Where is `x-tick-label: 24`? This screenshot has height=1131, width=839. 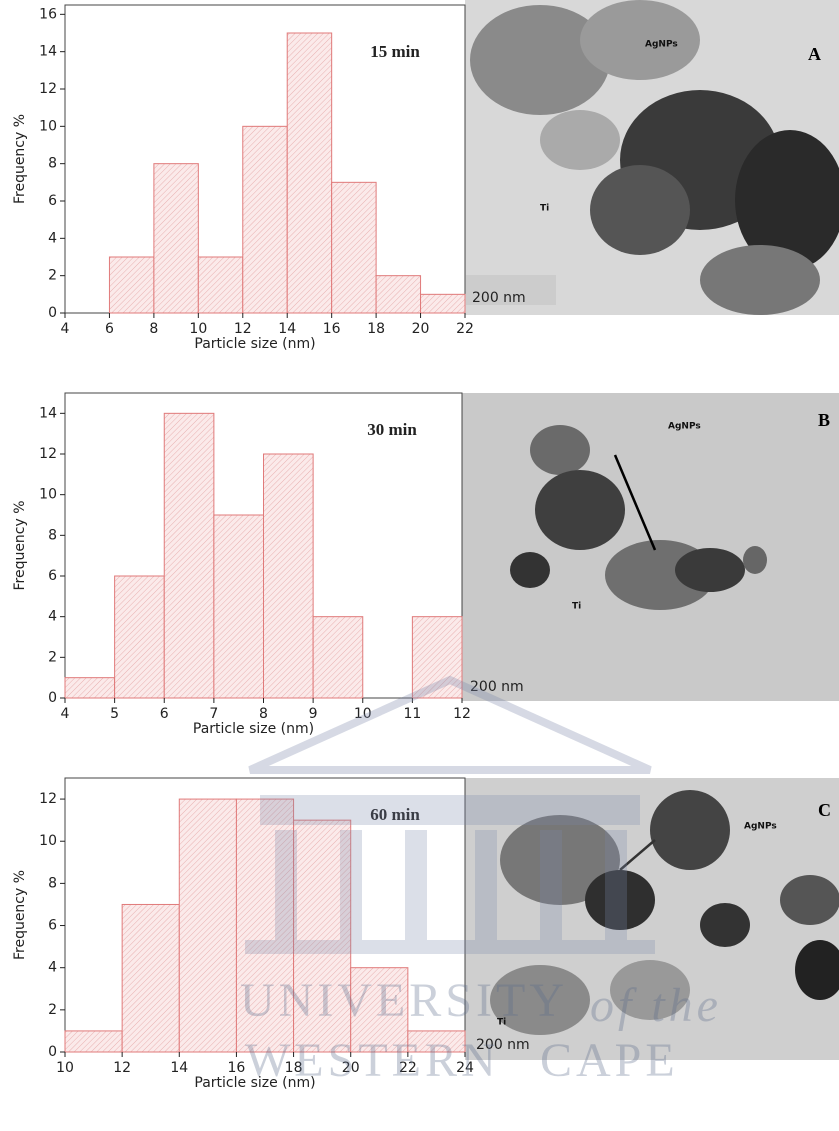 x-tick-label: 24 is located at coordinates (465, 1068).